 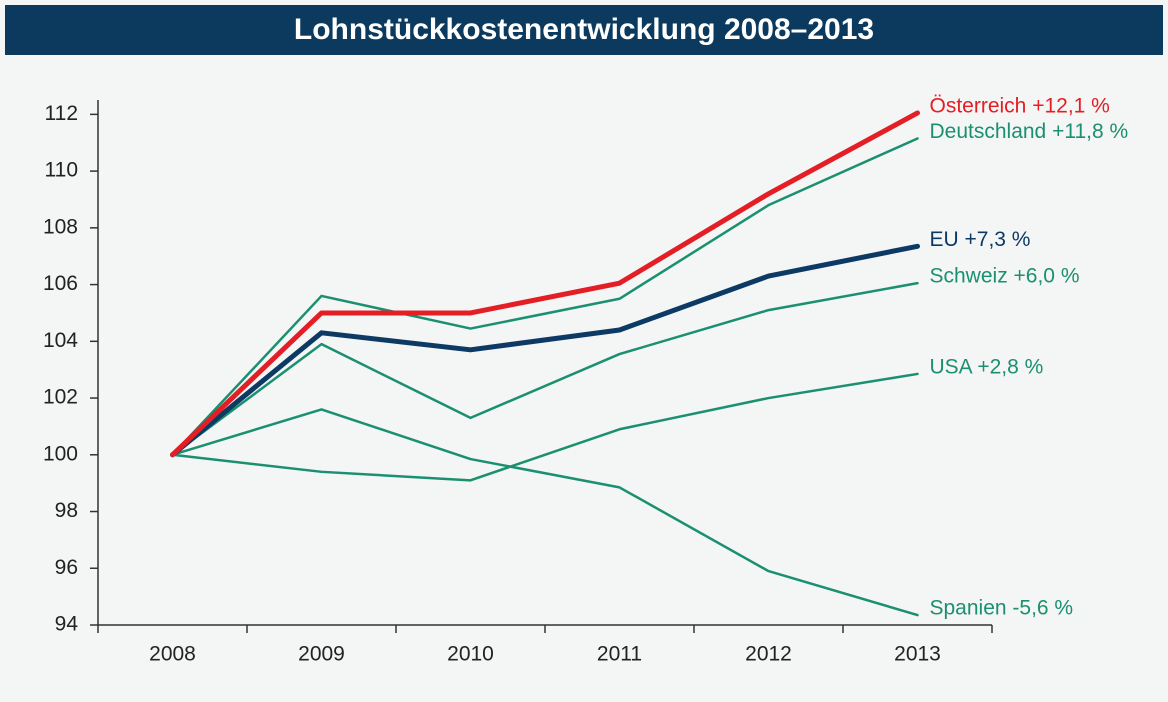 I want to click on series-label: Spanien -5,6 %, so click(x=1002, y=608).